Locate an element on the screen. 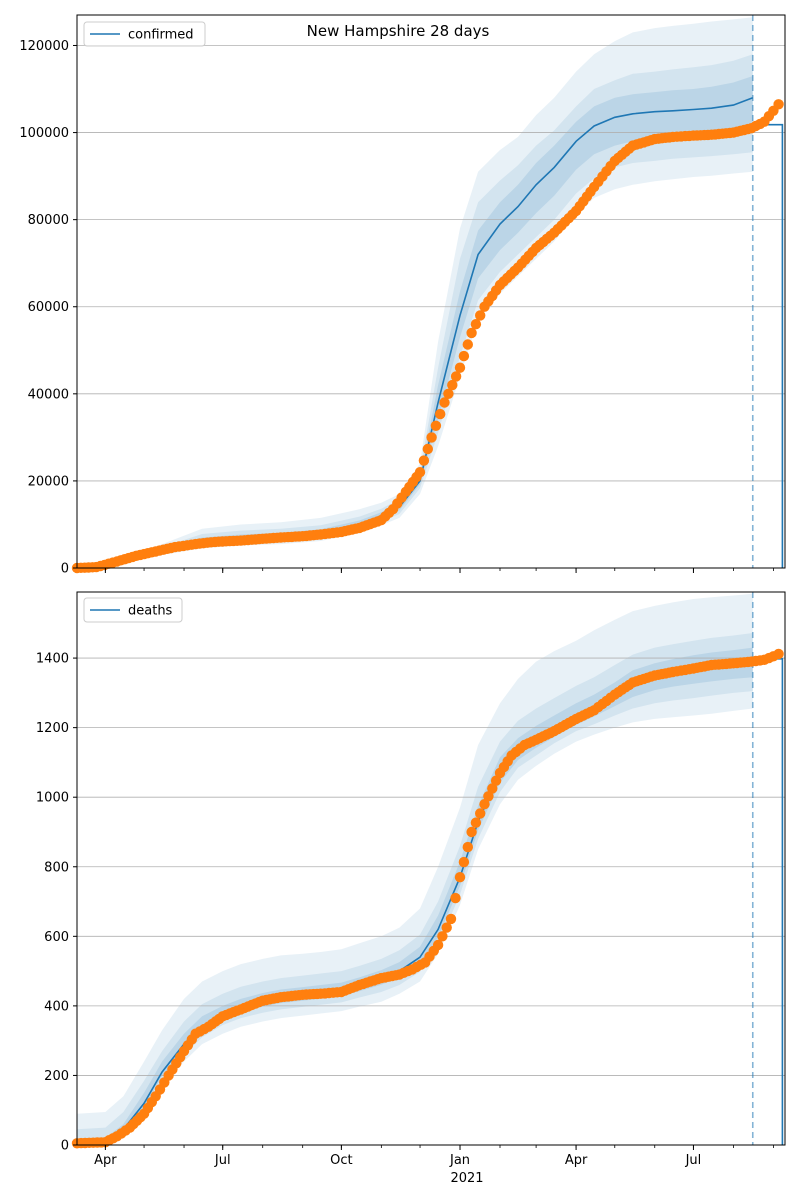 Image resolution: width=800 pixels, height=1204 pixels. confirmed-y-tick-label: 40000 is located at coordinates (48, 394).